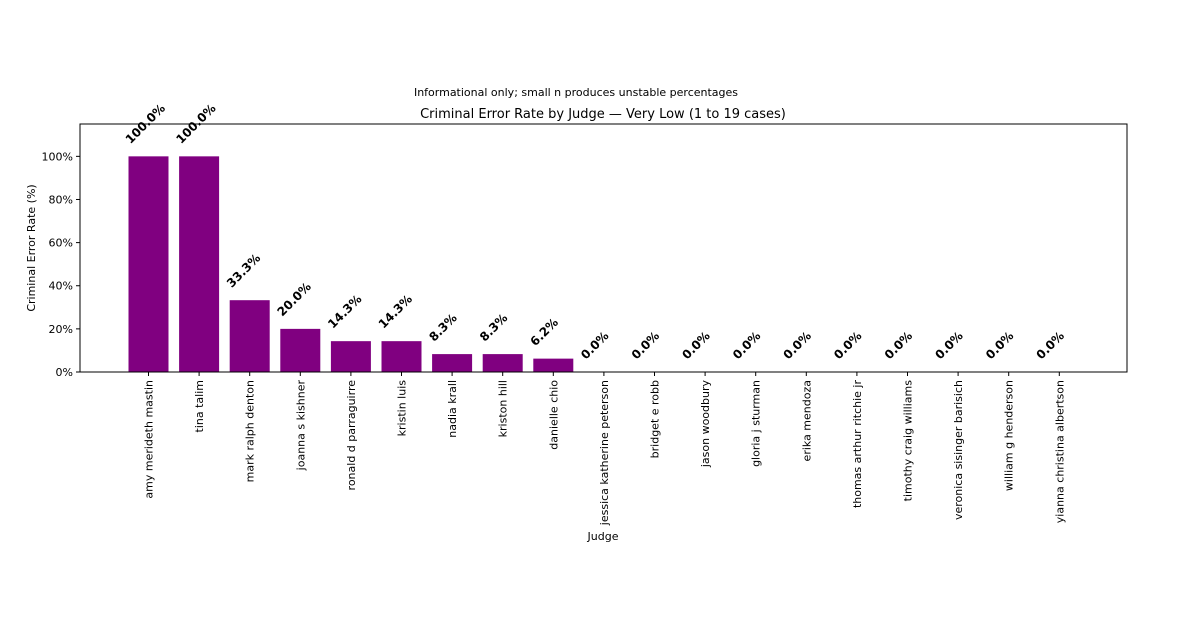 This screenshot has width=1200, height=634. Describe the element at coordinates (294, 299) in the screenshot. I see `bar-data-label: 20.0%` at that location.